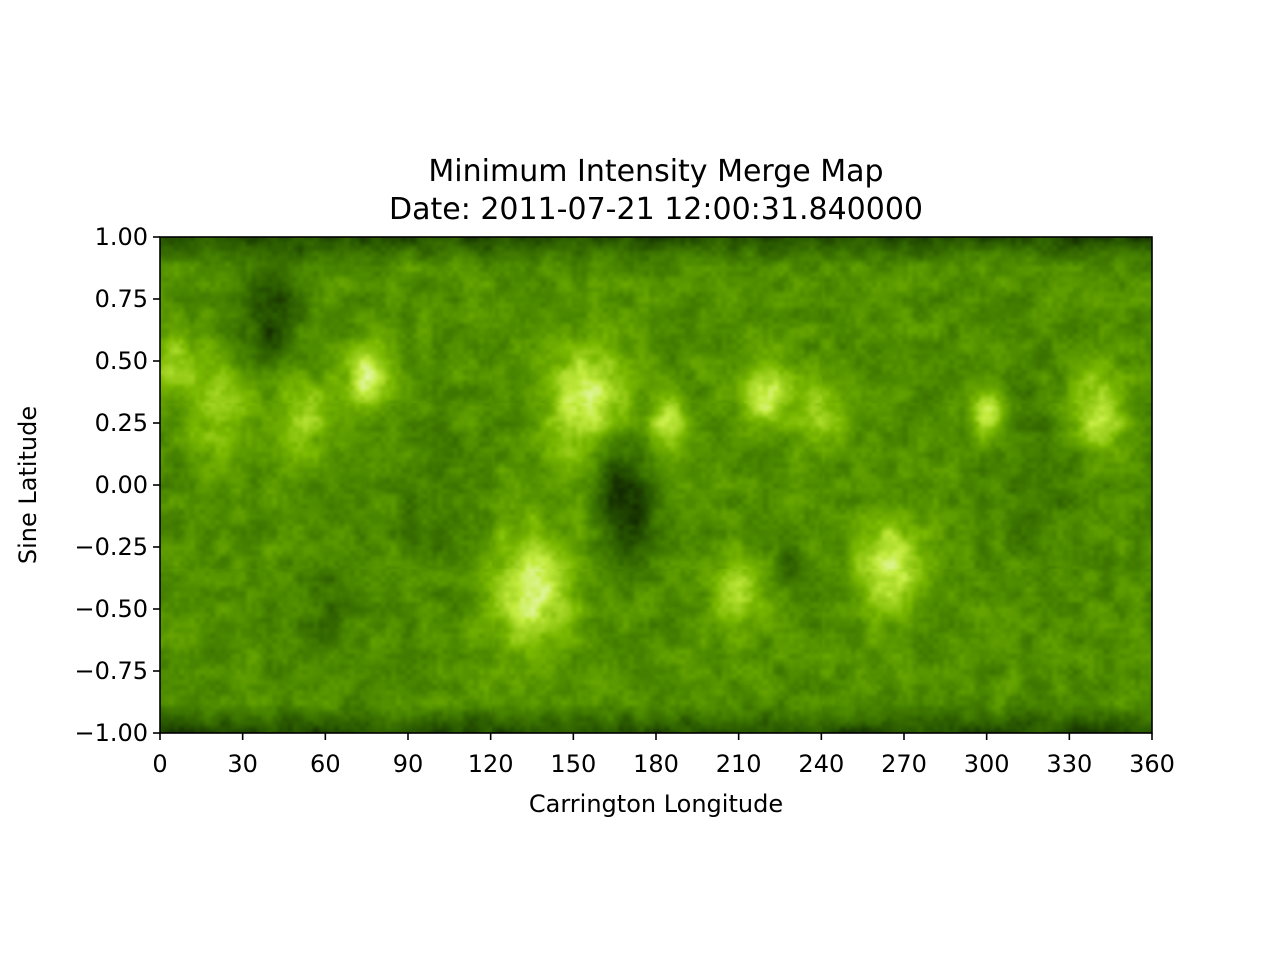 Image resolution: width=1280 pixels, height=960 pixels. What do you see at coordinates (111, 547) in the screenshot?
I see `y-tick-label: −0.25` at bounding box center [111, 547].